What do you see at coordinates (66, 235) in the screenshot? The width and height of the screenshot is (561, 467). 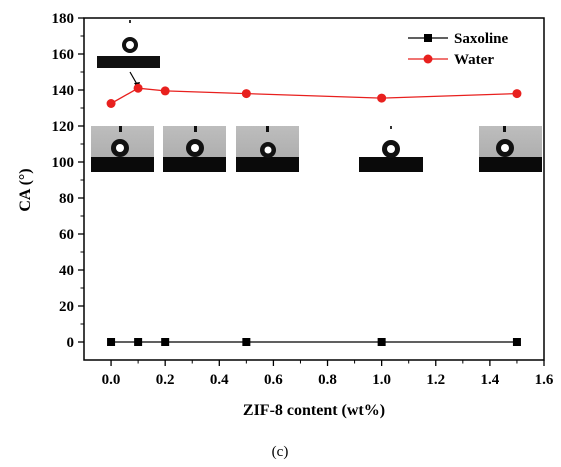 I see `y-tick-label: 60` at bounding box center [66, 235].